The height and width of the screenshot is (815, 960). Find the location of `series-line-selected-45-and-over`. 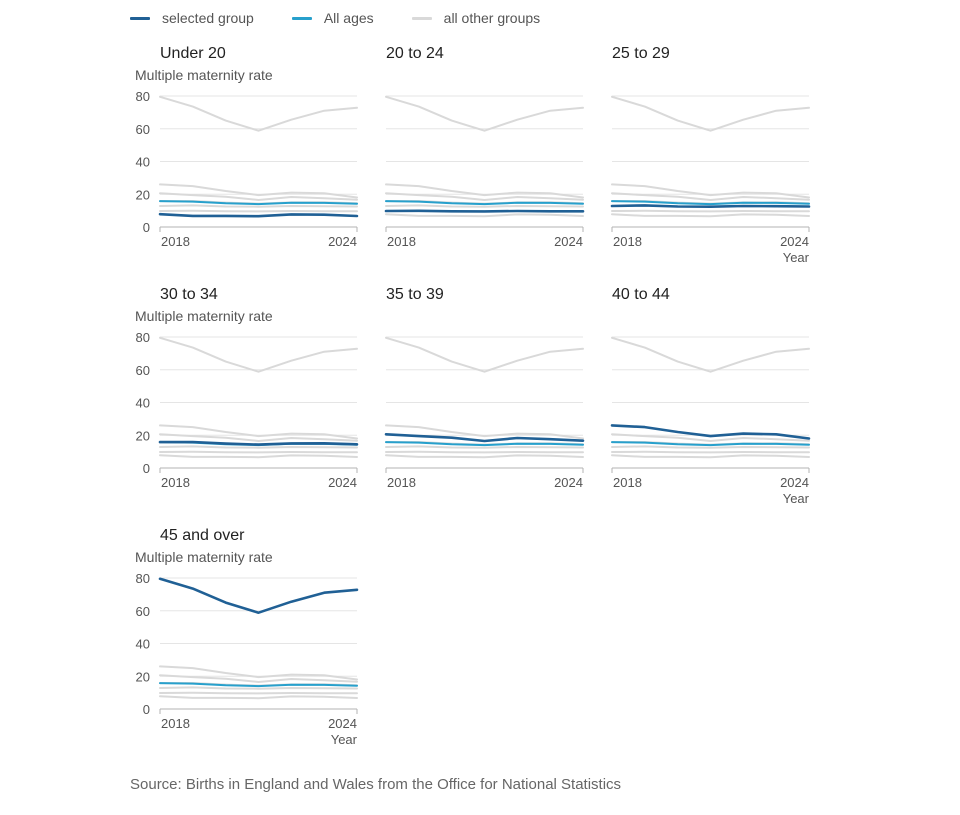

series-line-selected-45-and-over is located at coordinates (258, 595).